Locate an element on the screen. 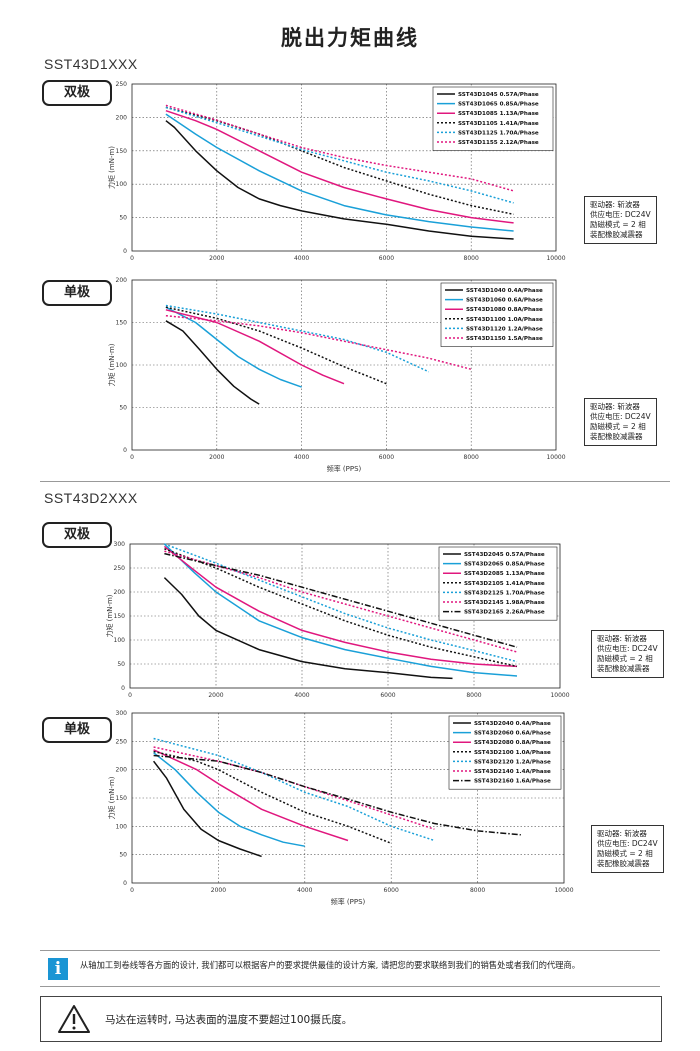 This screenshot has height=1051, width=700. legend-label: SST43D1045 0.57A/Phase is located at coordinates (498, 95).